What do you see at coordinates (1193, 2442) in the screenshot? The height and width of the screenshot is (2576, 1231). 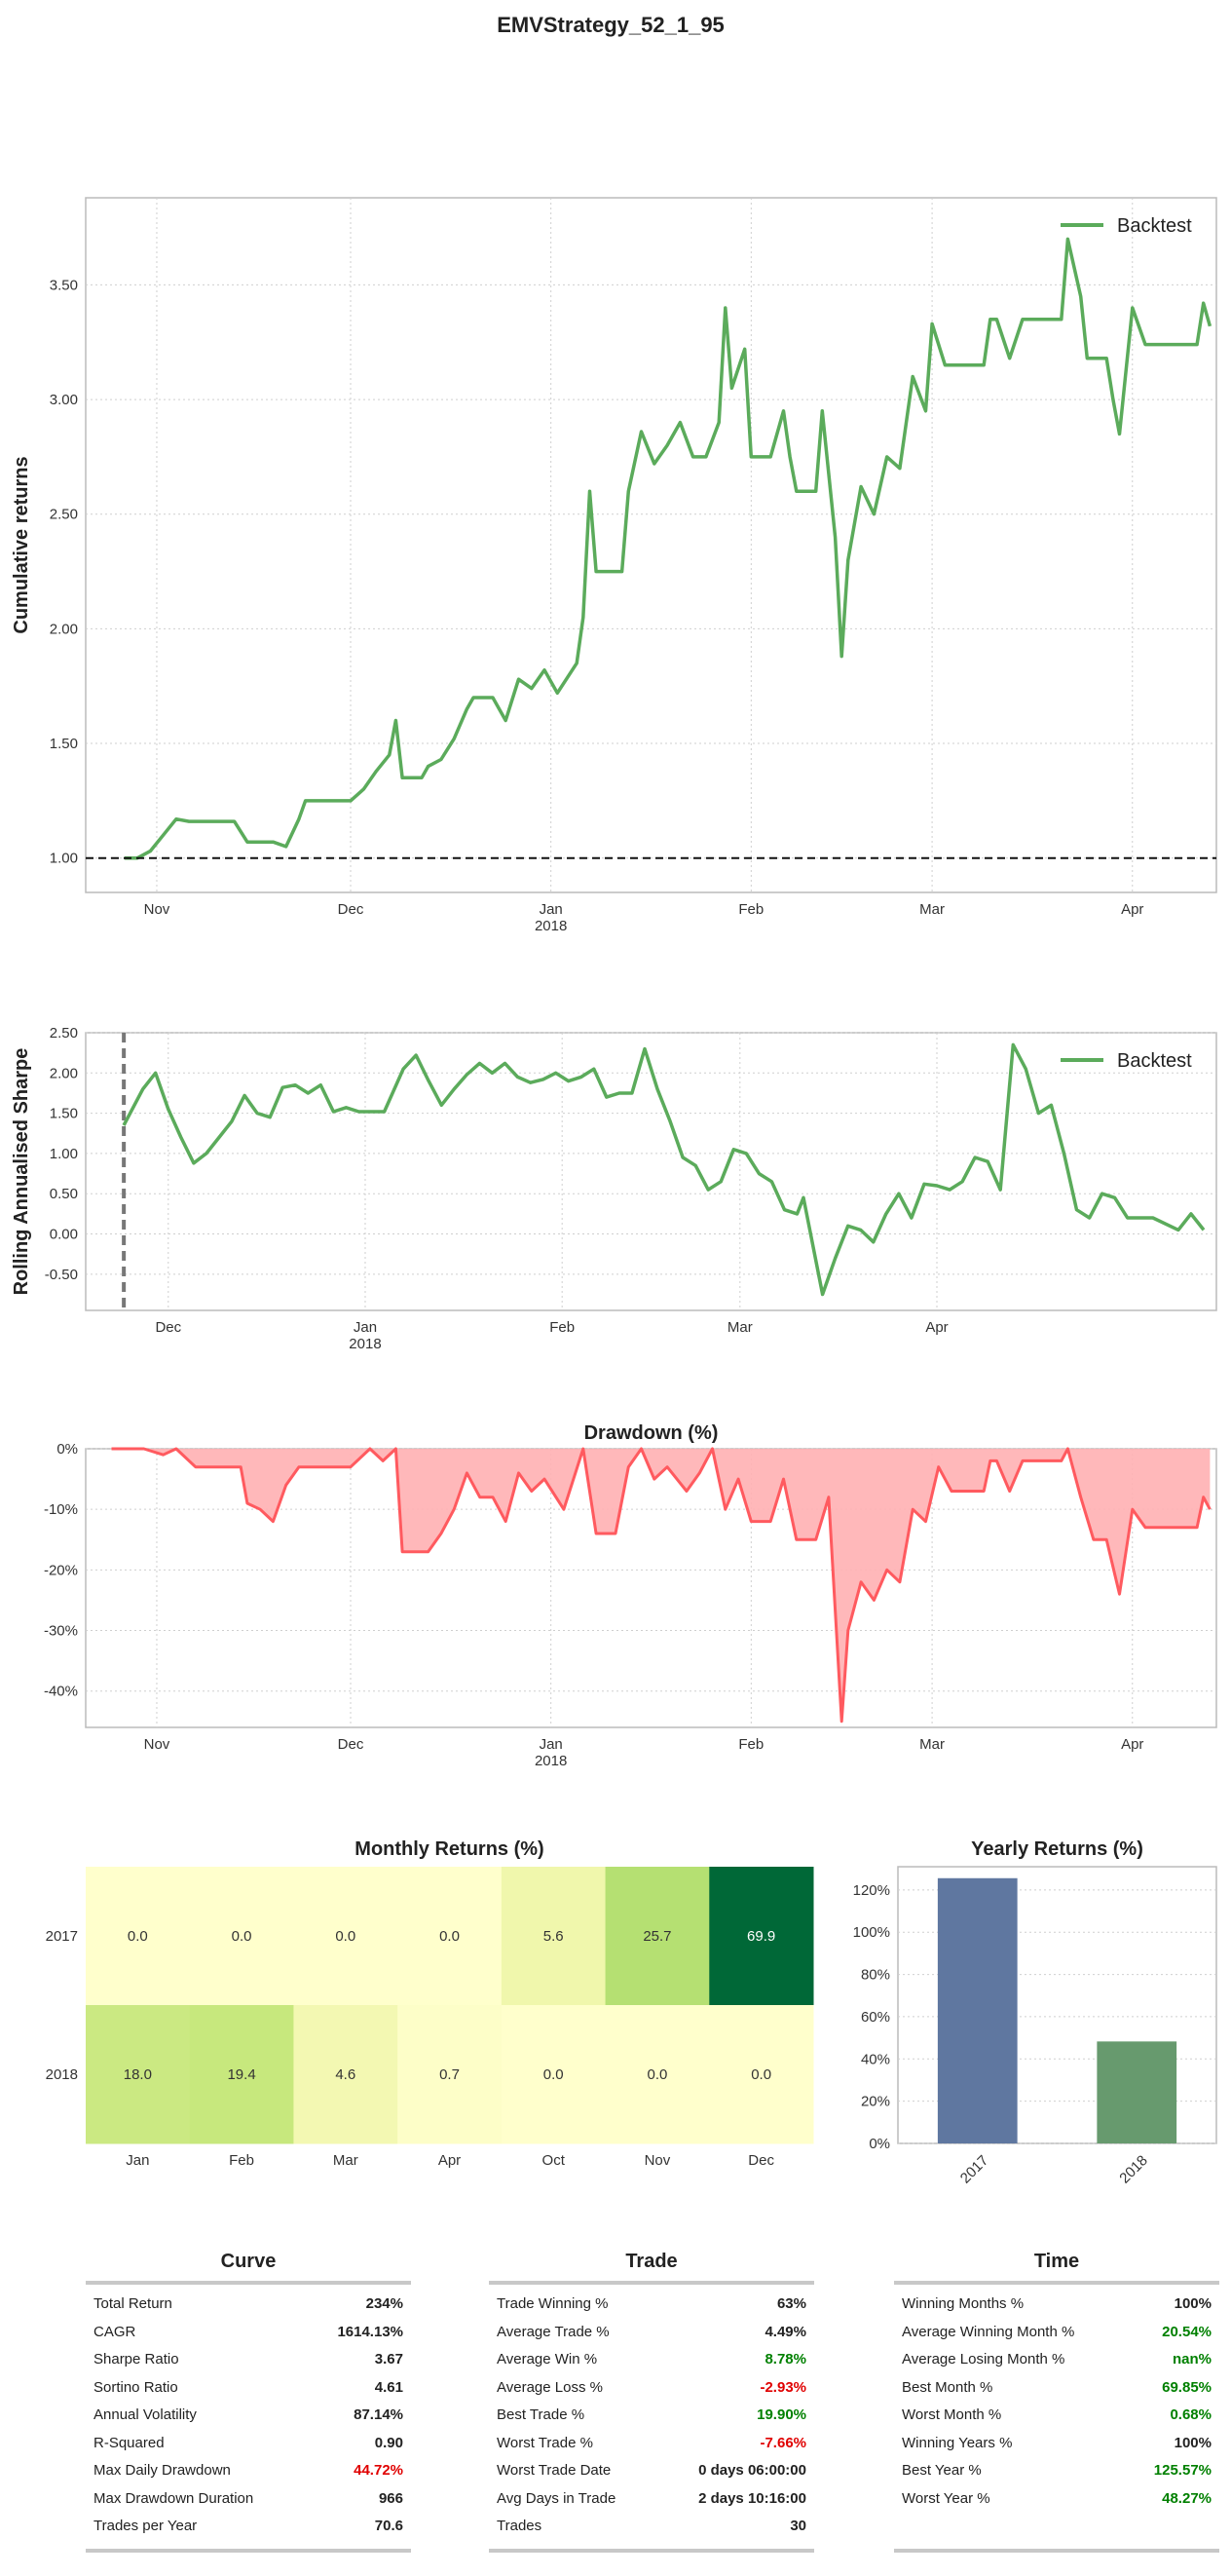 I see `stats-value: 100%` at bounding box center [1193, 2442].